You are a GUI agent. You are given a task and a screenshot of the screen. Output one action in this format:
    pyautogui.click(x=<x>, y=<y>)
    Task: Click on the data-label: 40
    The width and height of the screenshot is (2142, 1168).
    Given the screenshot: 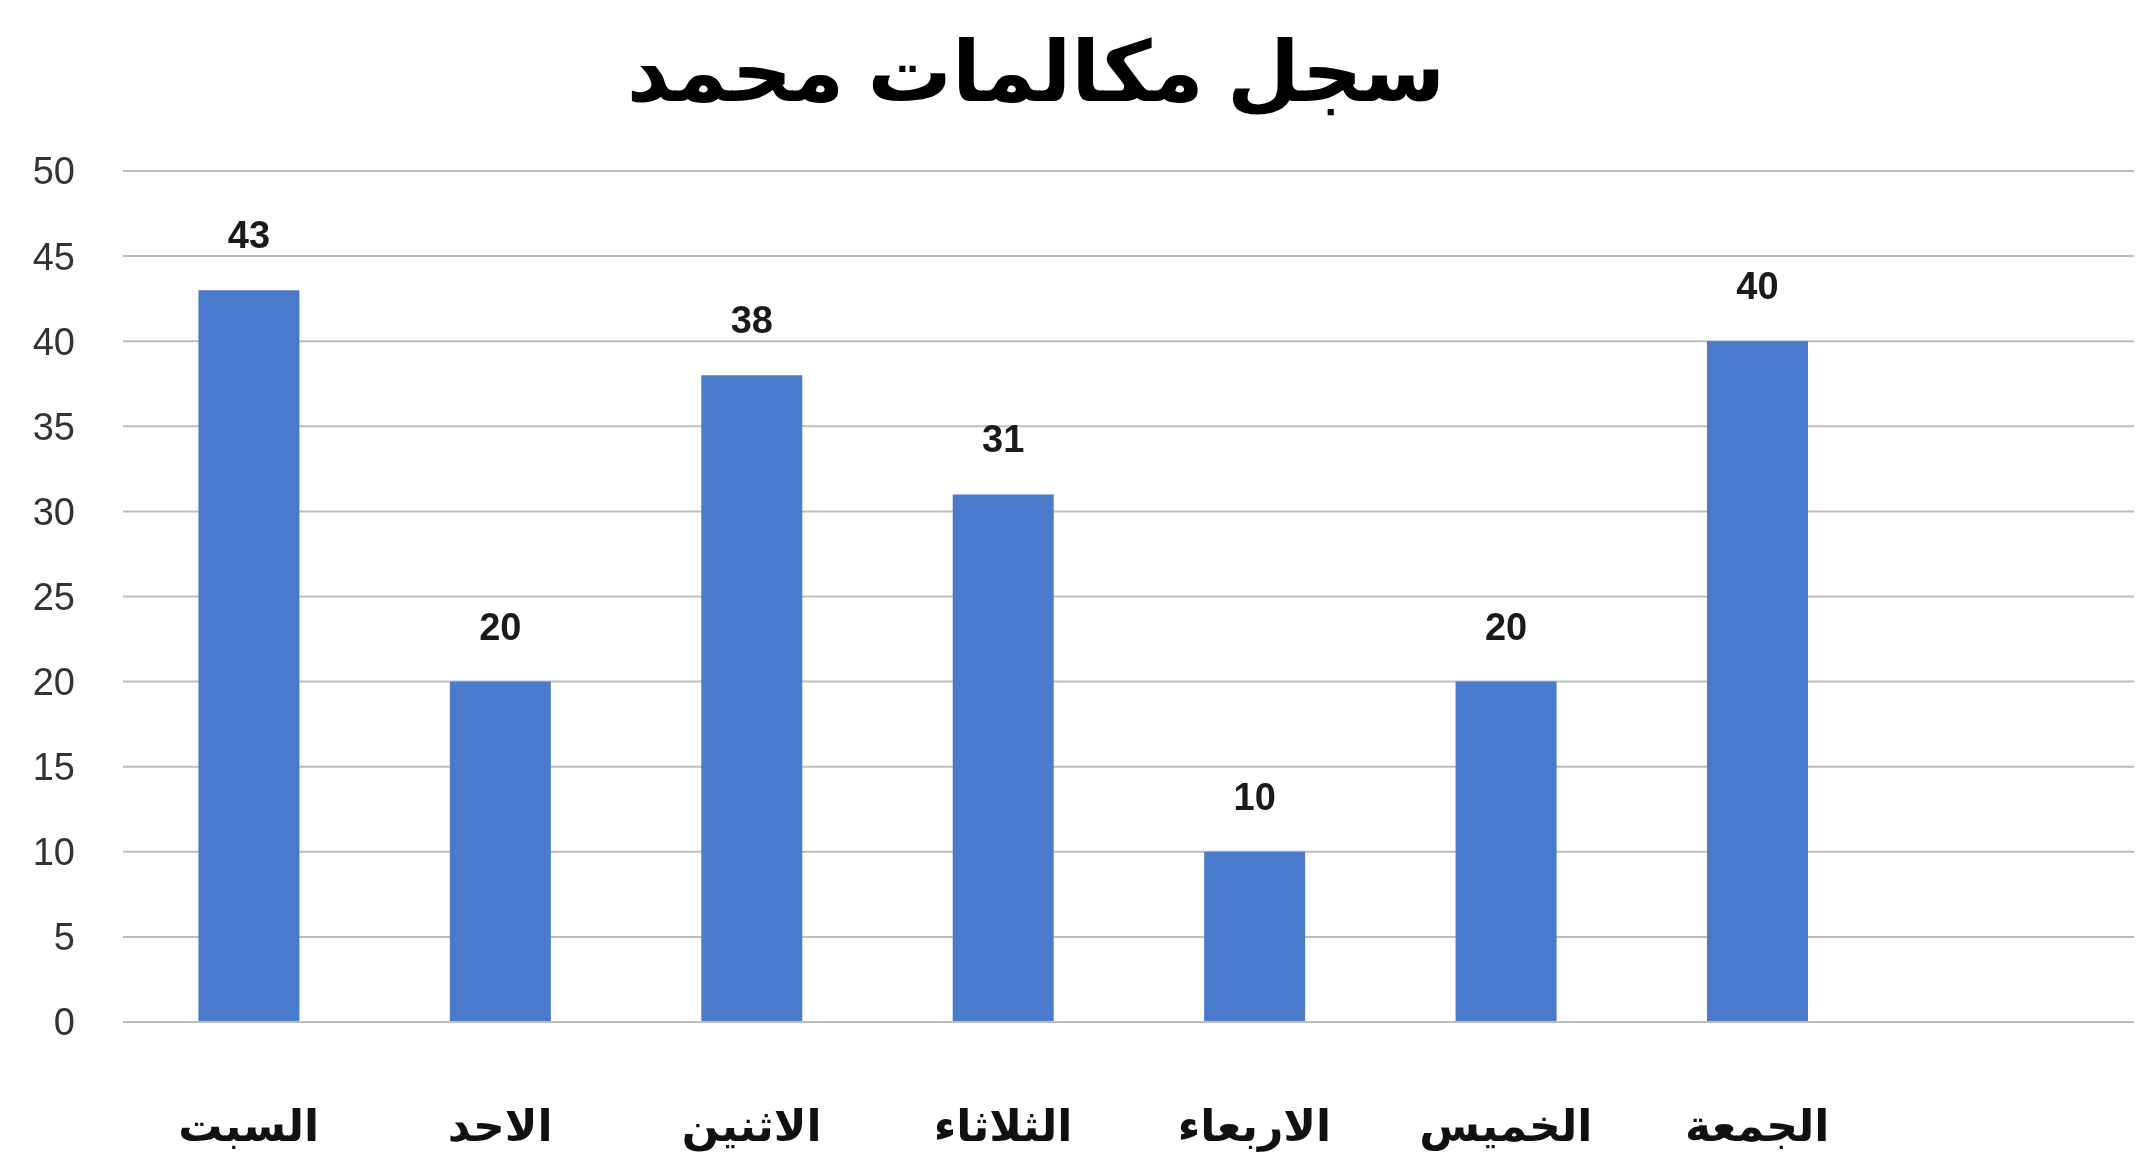 What is the action you would take?
    pyautogui.click(x=1757, y=286)
    